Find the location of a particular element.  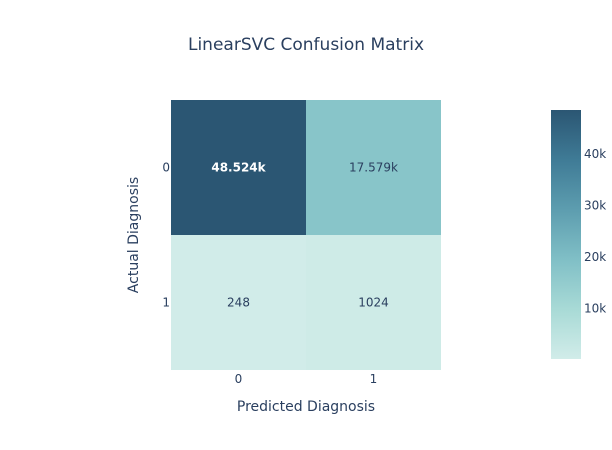

cell-value-label: 48.524k is located at coordinates (238, 168).